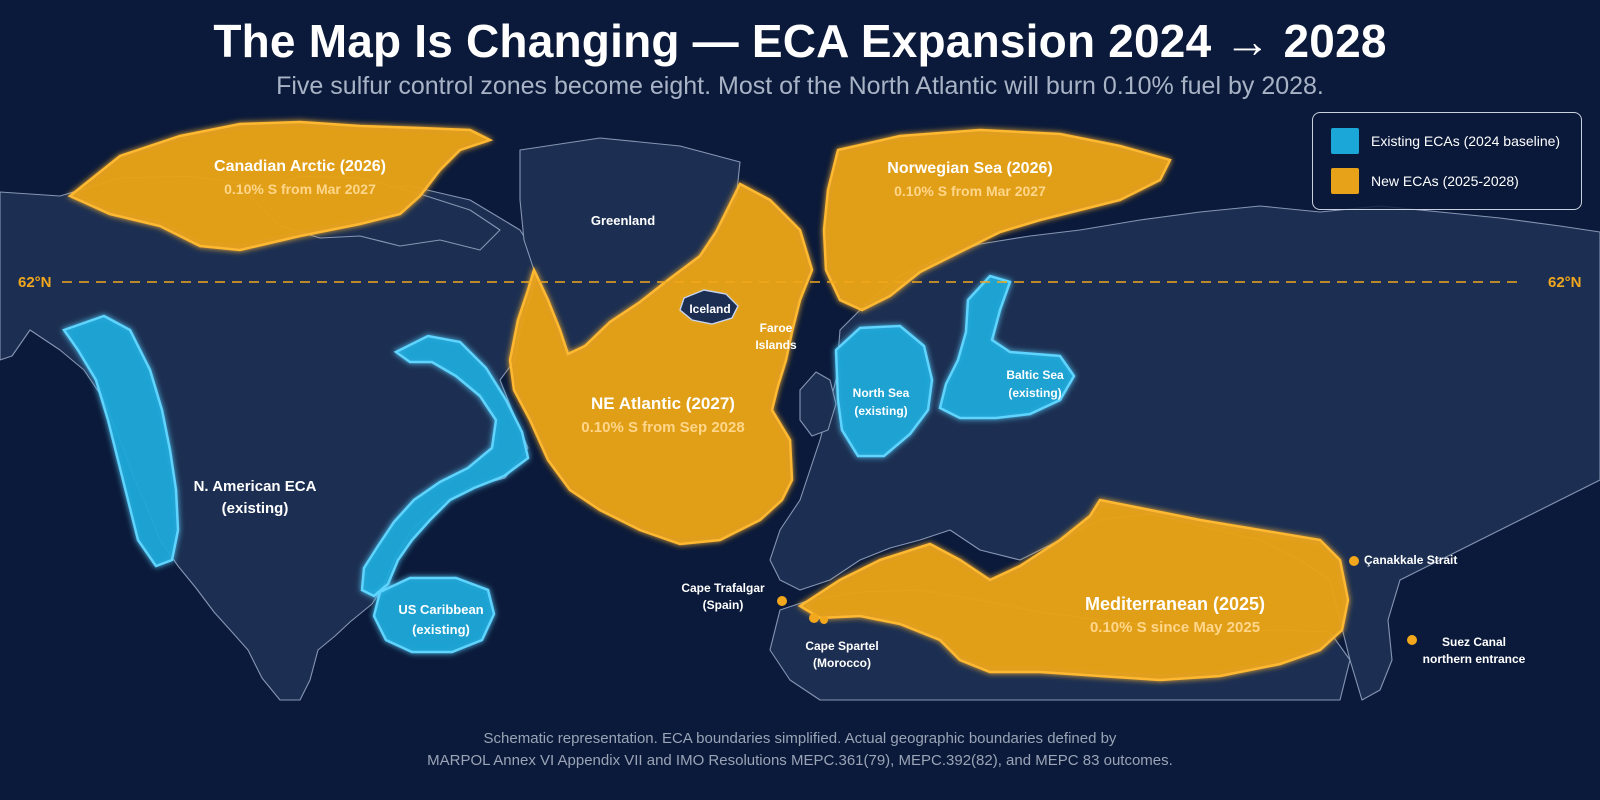 This screenshot has height=800, width=1600. I want to click on zone-baltic-sea, so click(1007, 347).